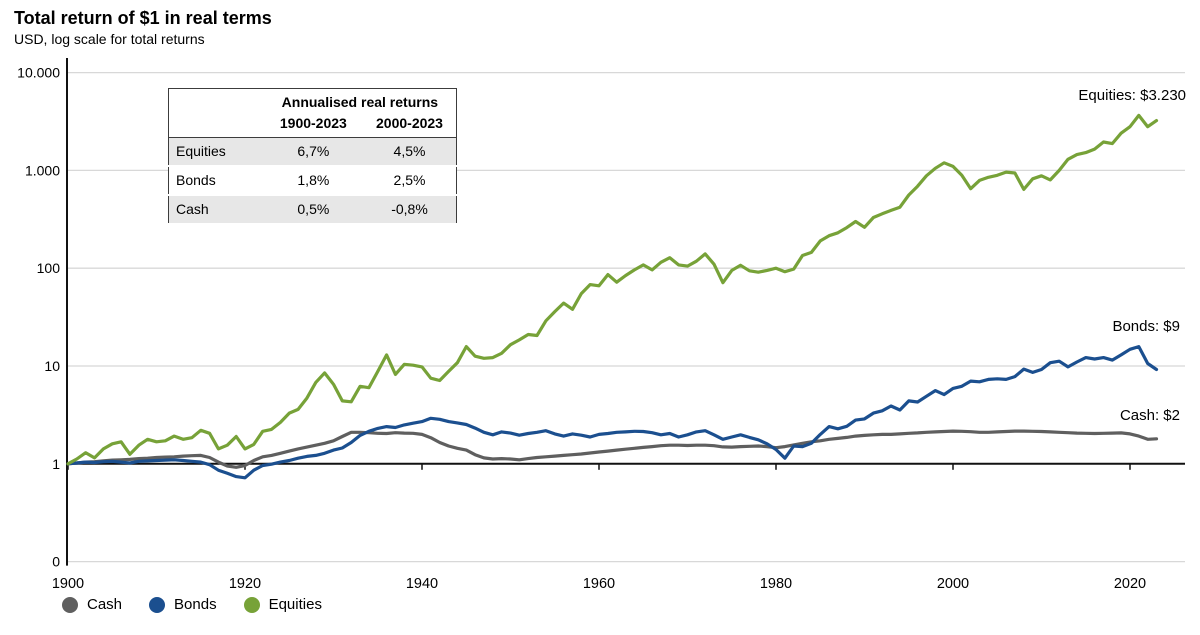  What do you see at coordinates (105, 604) in the screenshot?
I see `legend-label: Cash` at bounding box center [105, 604].